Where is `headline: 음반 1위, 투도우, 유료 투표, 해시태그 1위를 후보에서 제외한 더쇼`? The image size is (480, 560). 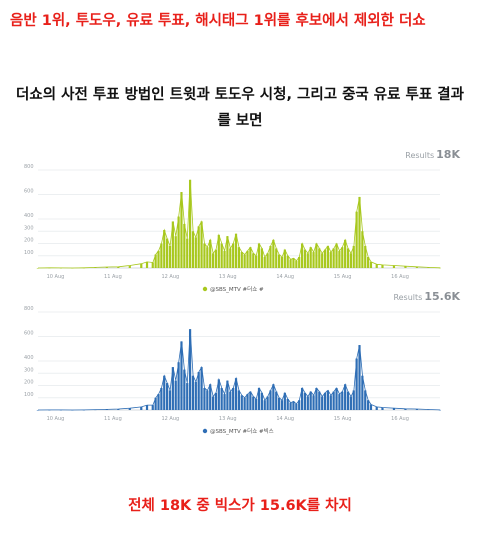
headline: 음반 1위, 투도우, 유료 투표, 해시태그 1위를 후보에서 제외한 더쇼 is located at coordinates (218, 21).